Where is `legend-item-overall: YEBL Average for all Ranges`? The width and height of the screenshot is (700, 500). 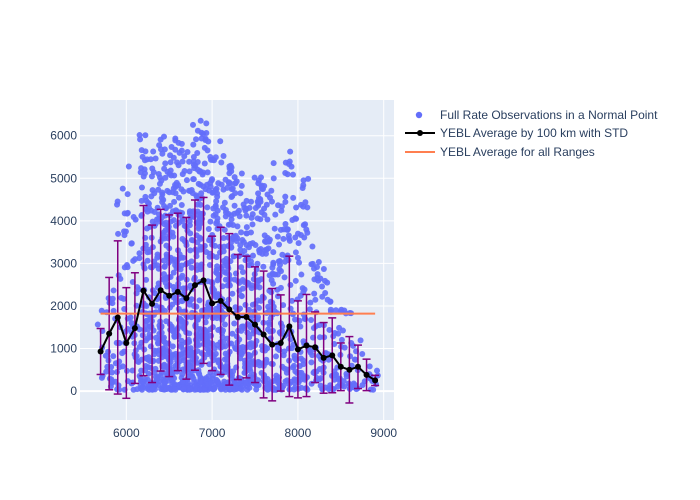 legend-item-overall: YEBL Average for all Ranges is located at coordinates (500, 152).